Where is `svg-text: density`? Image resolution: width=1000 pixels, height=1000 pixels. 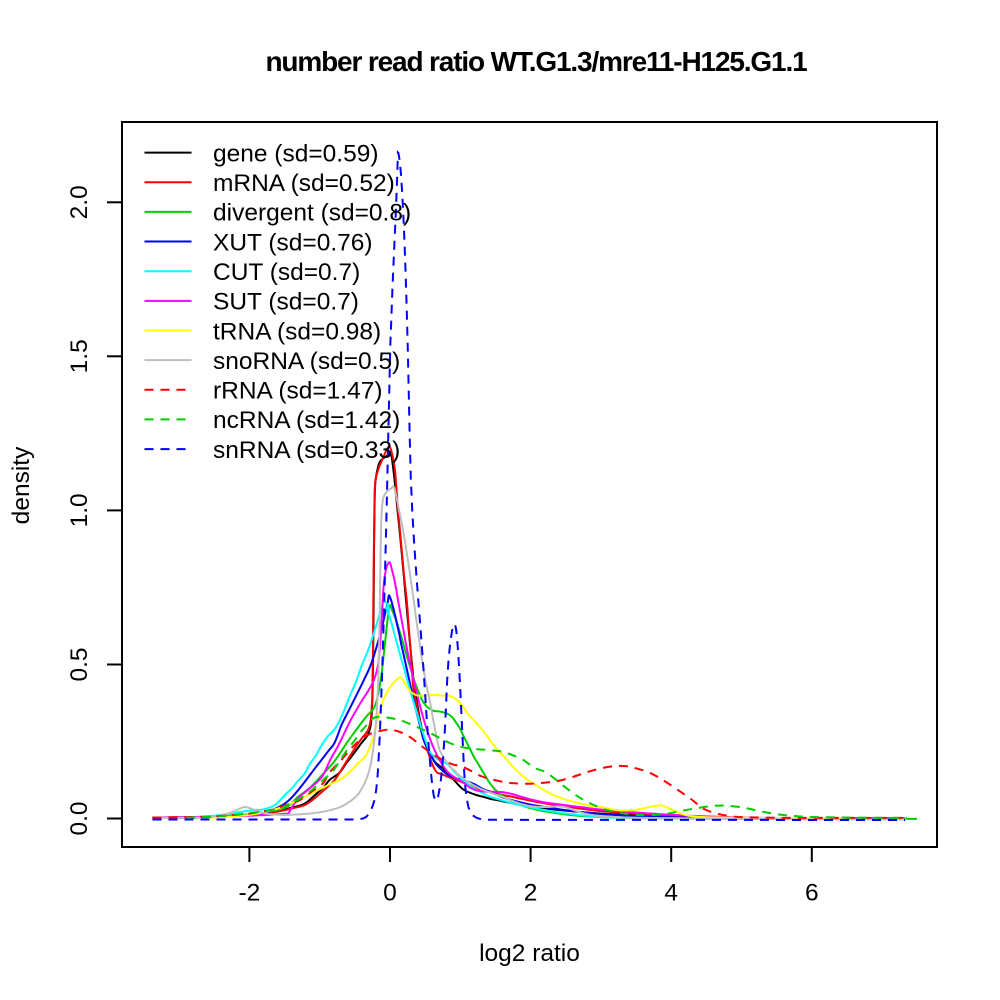 svg-text: density is located at coordinates (21, 485).